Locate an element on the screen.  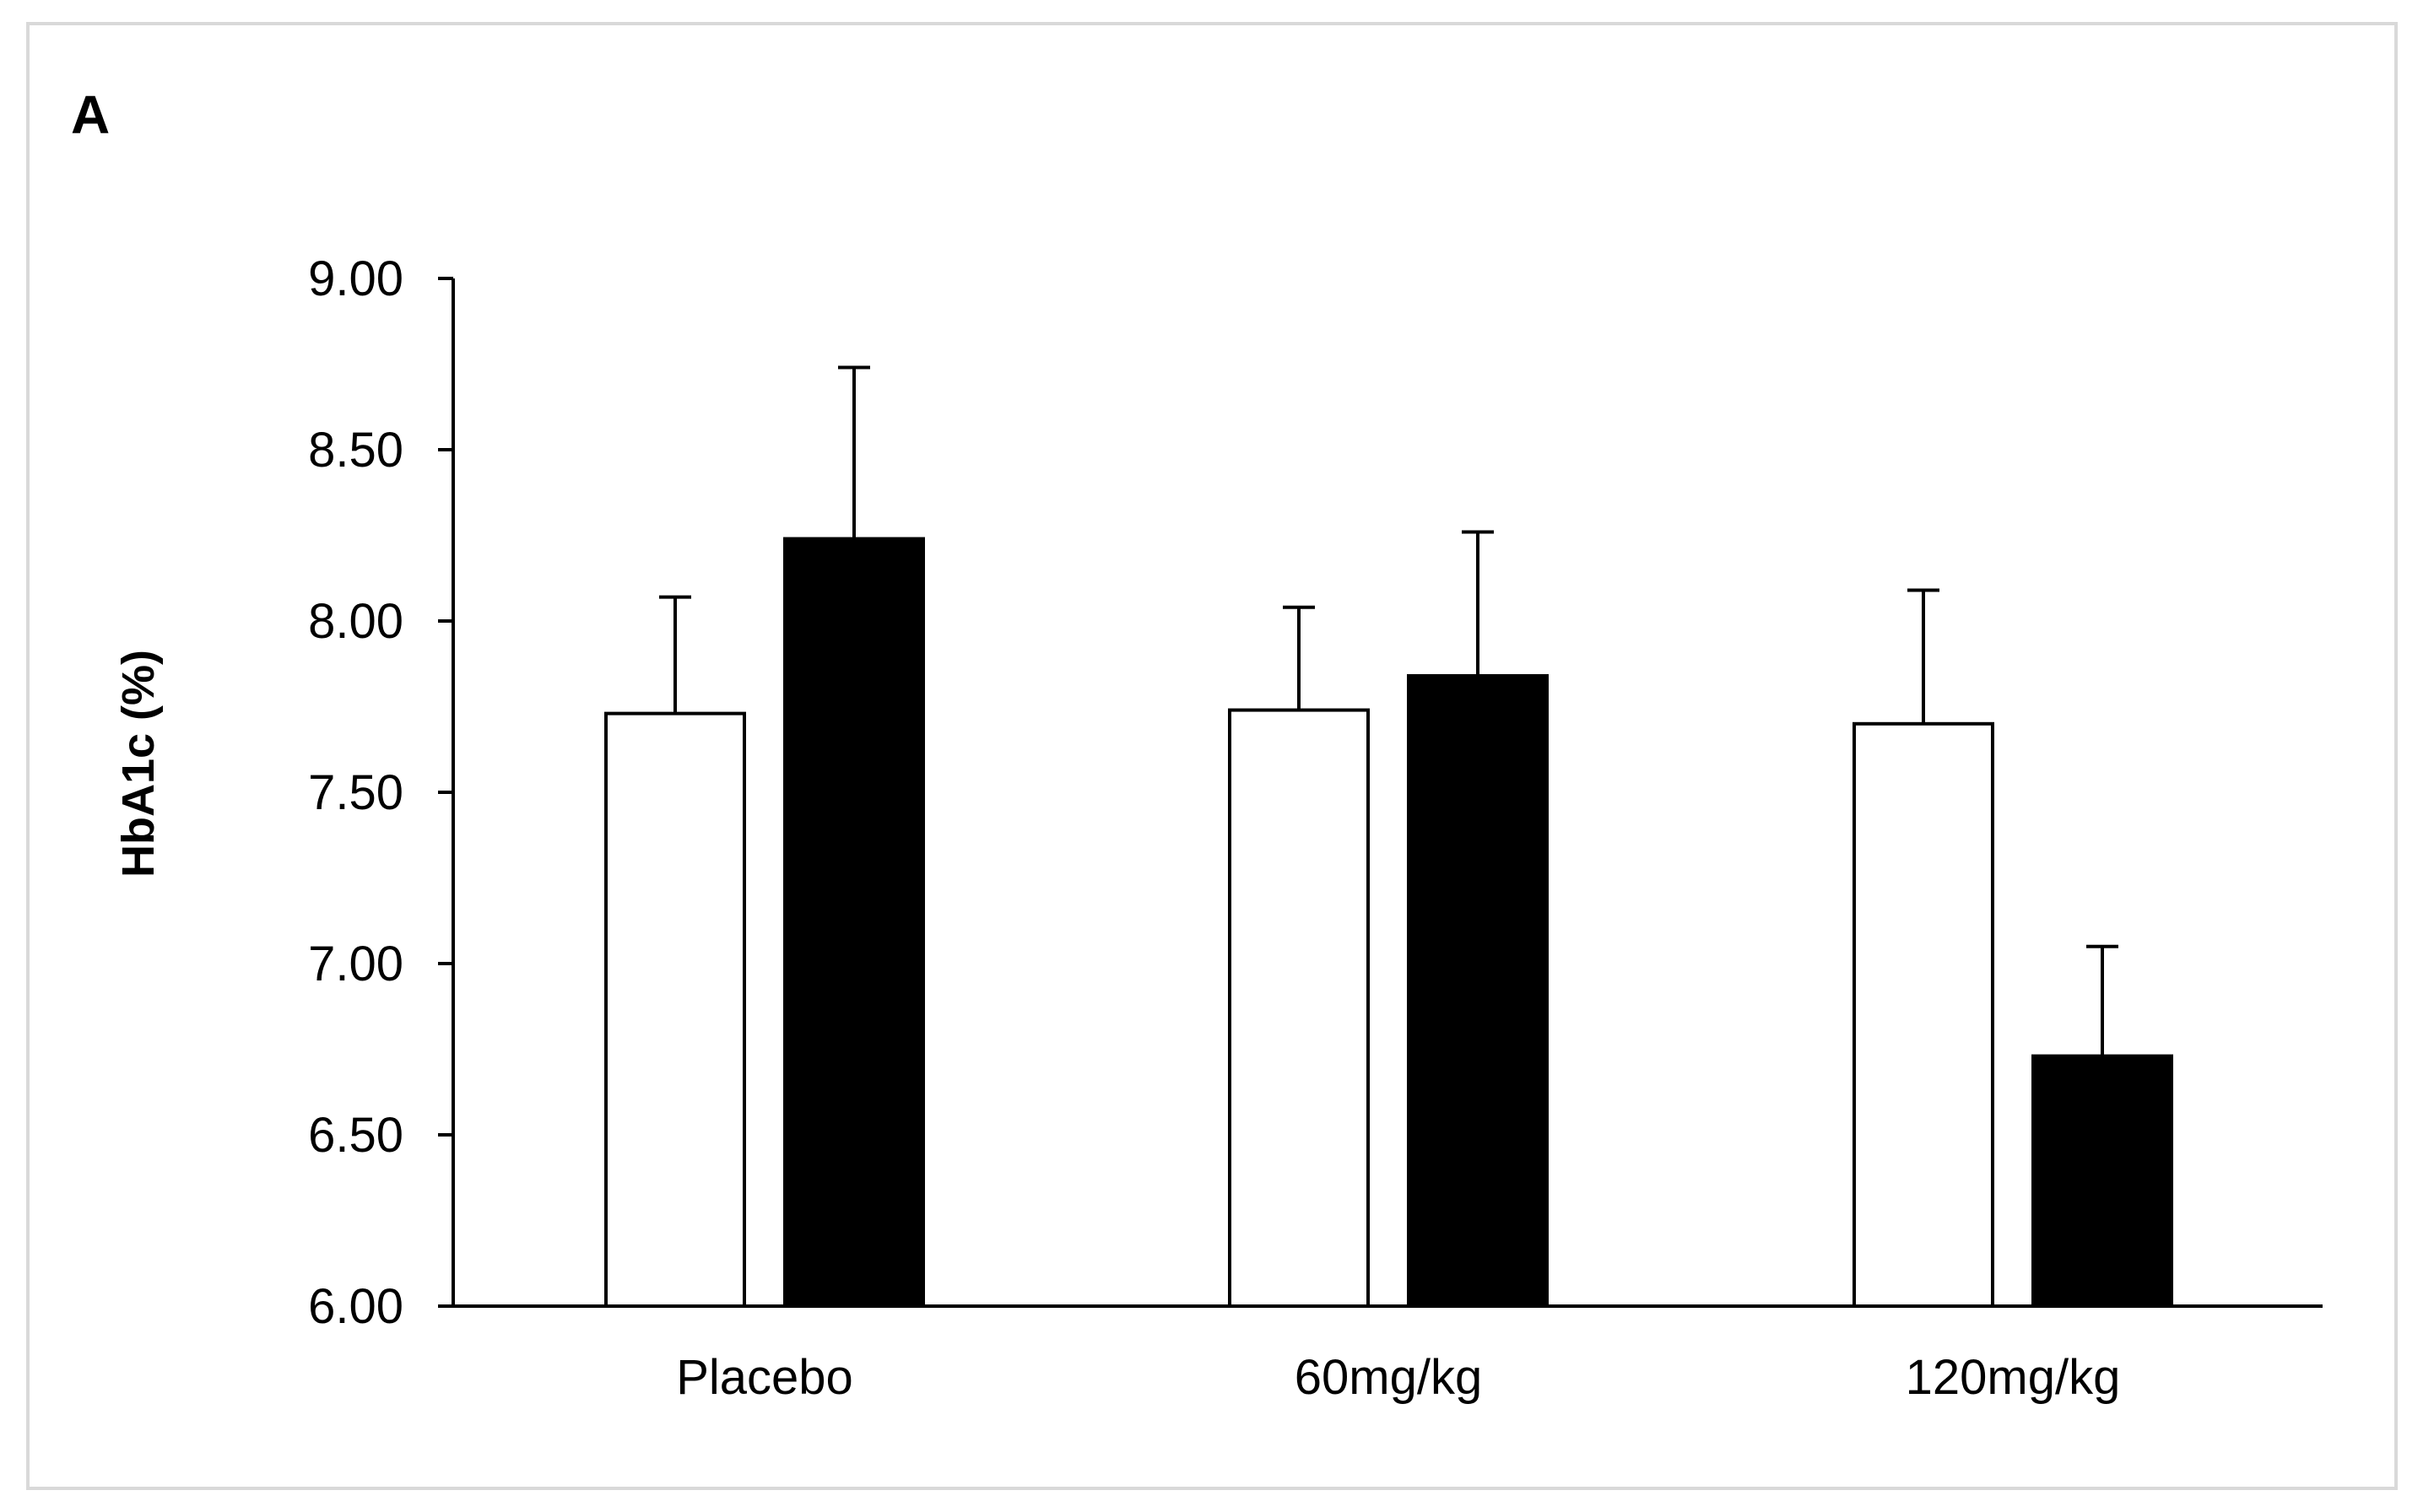
y-tick-label: 8.50 is located at coordinates (355, 450).